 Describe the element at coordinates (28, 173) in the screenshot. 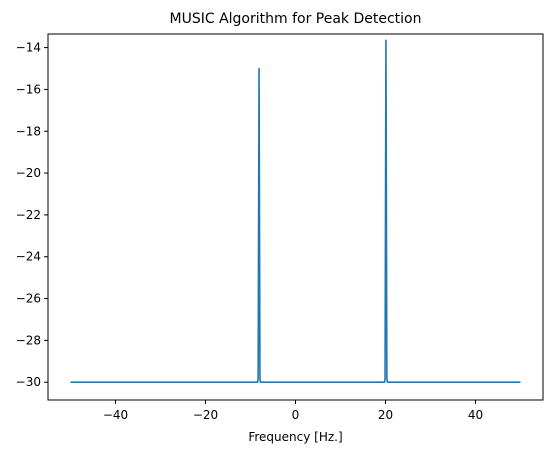

I see `y-tick-label: −20` at that location.